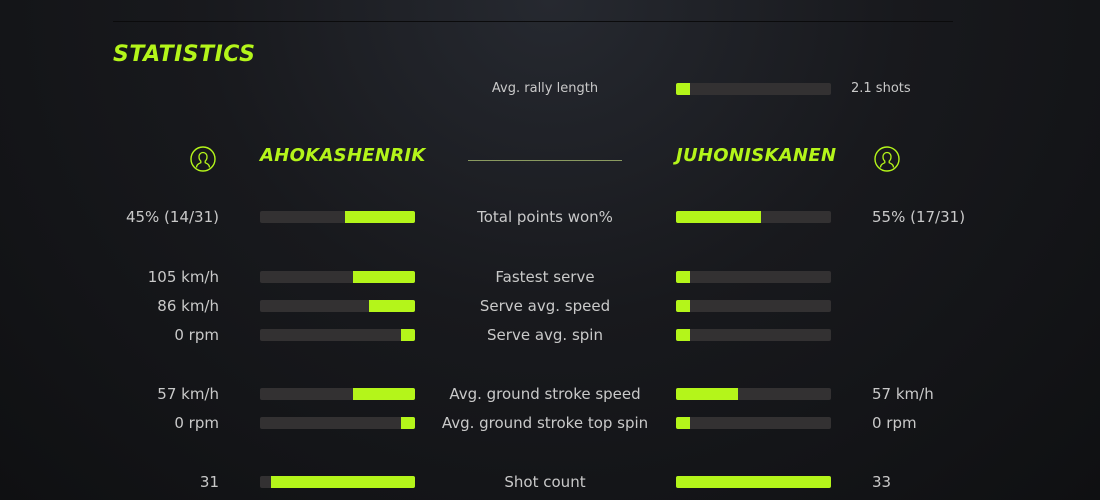 The width and height of the screenshot is (1100, 500). Describe the element at coordinates (545, 482) in the screenshot. I see `stat-label: Shot count` at that location.